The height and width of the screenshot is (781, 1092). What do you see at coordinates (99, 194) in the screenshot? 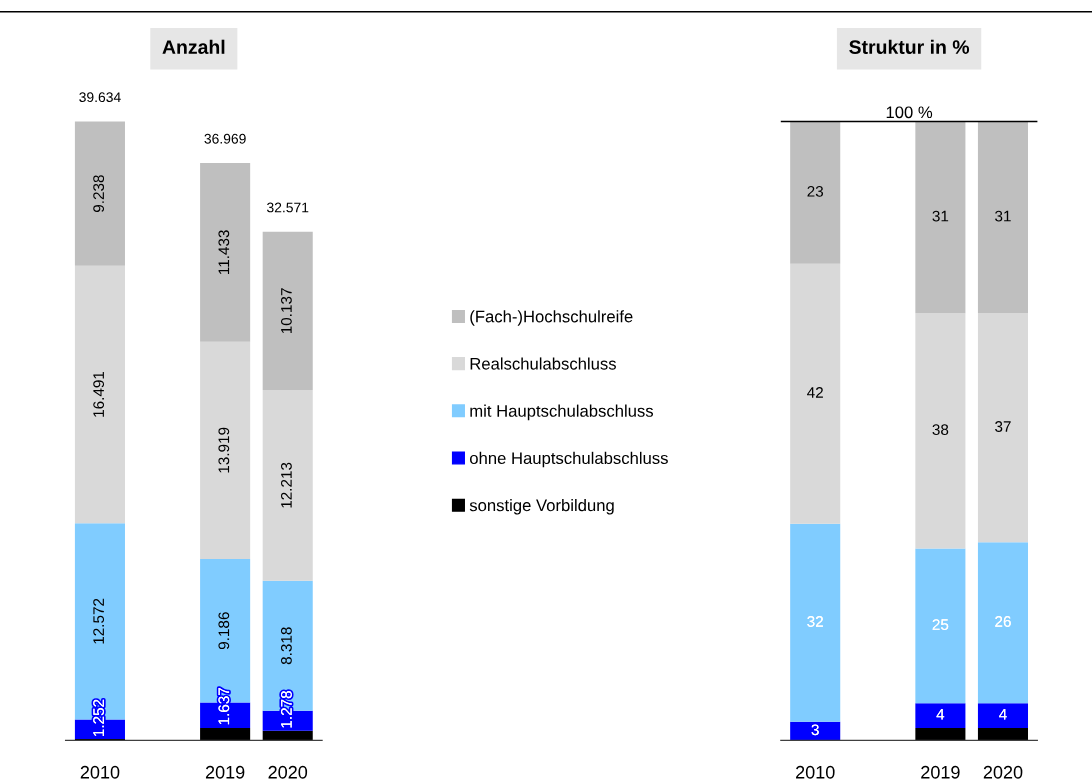
I see `data-label: 9.238` at bounding box center [99, 194].